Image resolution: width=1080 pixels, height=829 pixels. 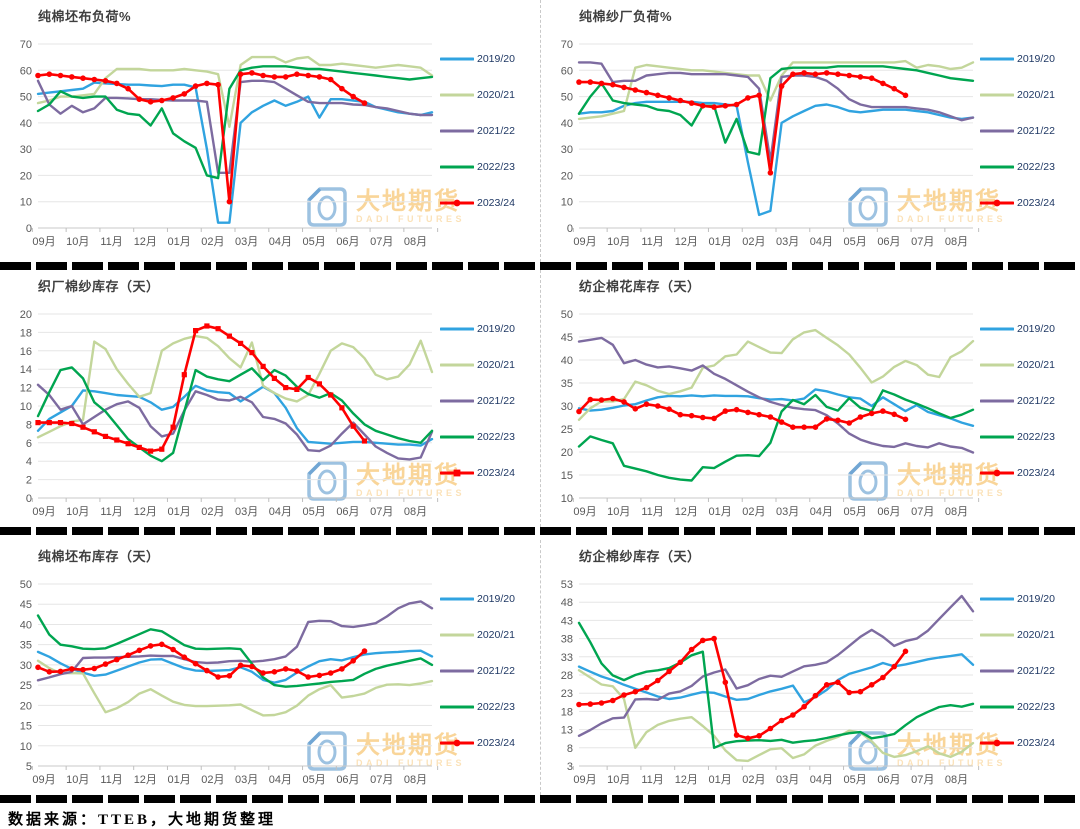 What do you see at coordinates (347, 242) in the screenshot?
I see `x-axis-month-label: 06月` at bounding box center [347, 242].